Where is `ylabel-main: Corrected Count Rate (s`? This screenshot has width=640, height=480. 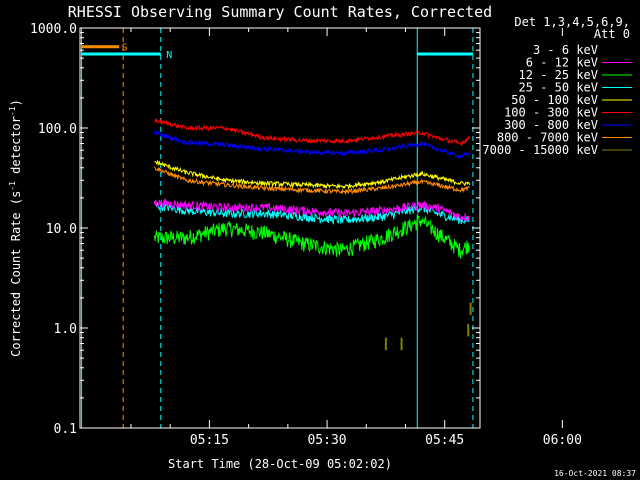 ylabel-main: Corrected Count Rate (s is located at coordinates (16, 274).